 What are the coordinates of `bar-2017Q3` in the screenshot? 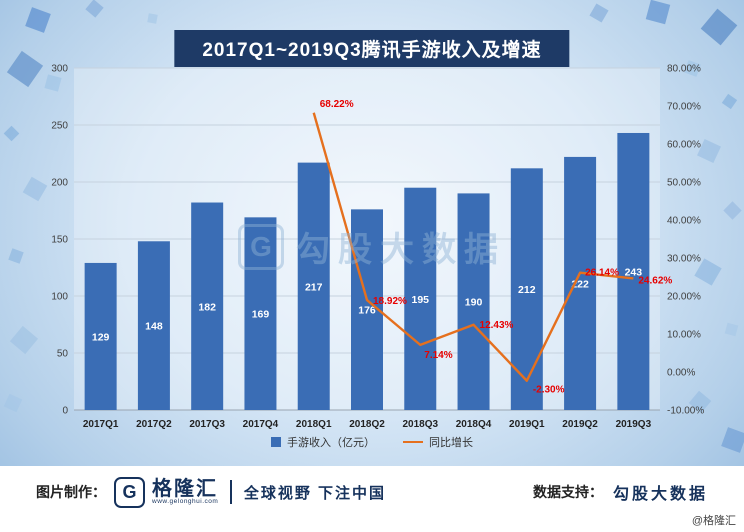 It's located at (207, 306).